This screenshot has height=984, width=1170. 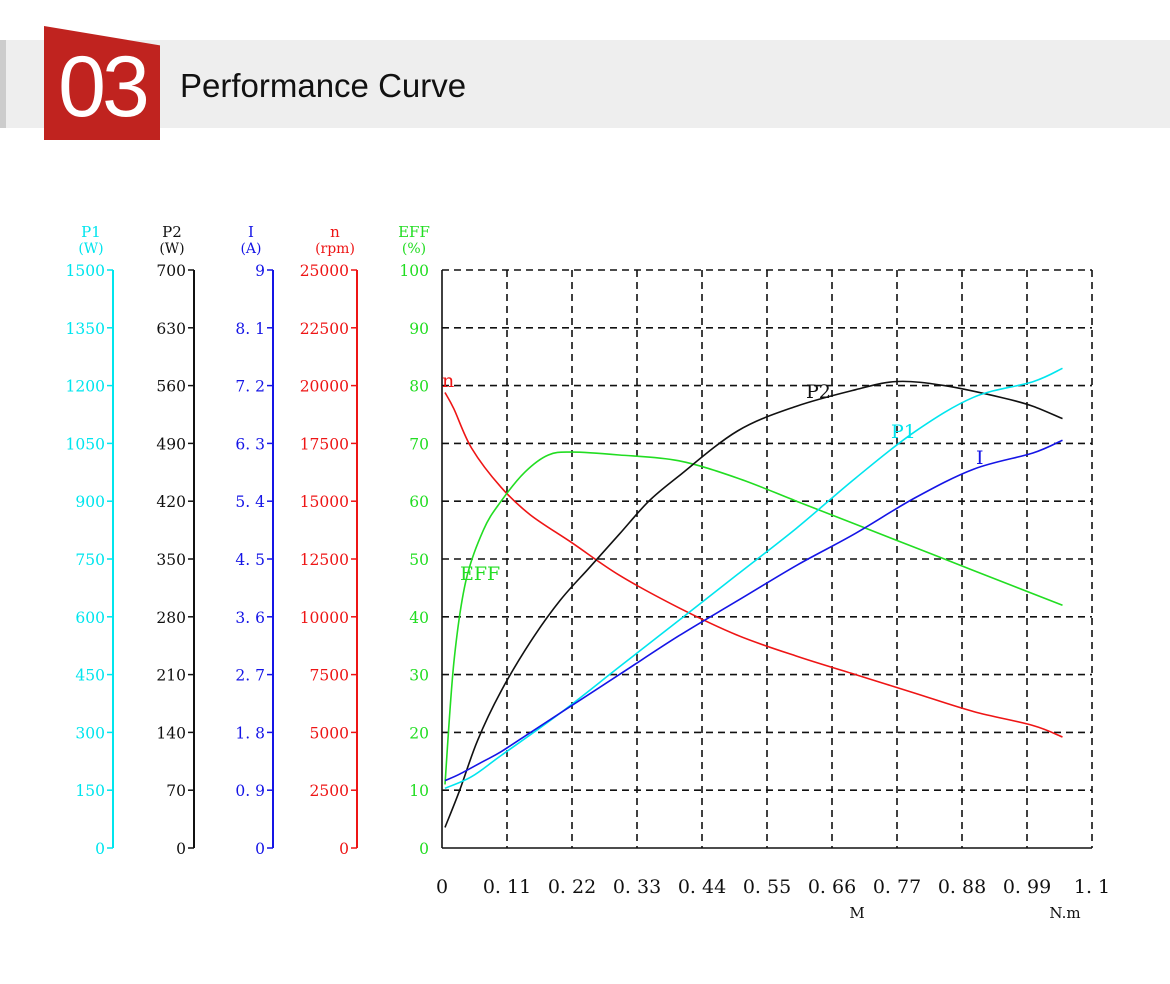 I want to click on y-axis-name-EFF: EFF, so click(x=414, y=232).